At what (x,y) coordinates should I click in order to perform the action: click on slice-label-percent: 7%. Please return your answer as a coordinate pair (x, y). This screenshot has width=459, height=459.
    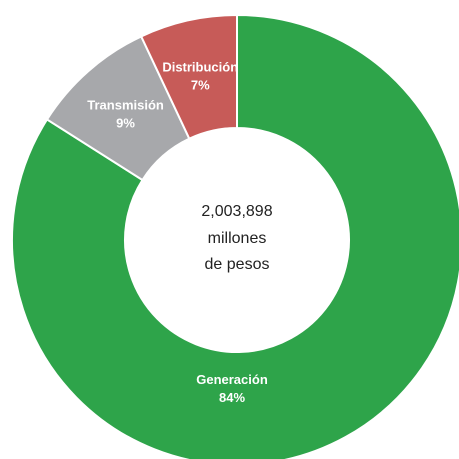
    Looking at the image, I should click on (200, 85).